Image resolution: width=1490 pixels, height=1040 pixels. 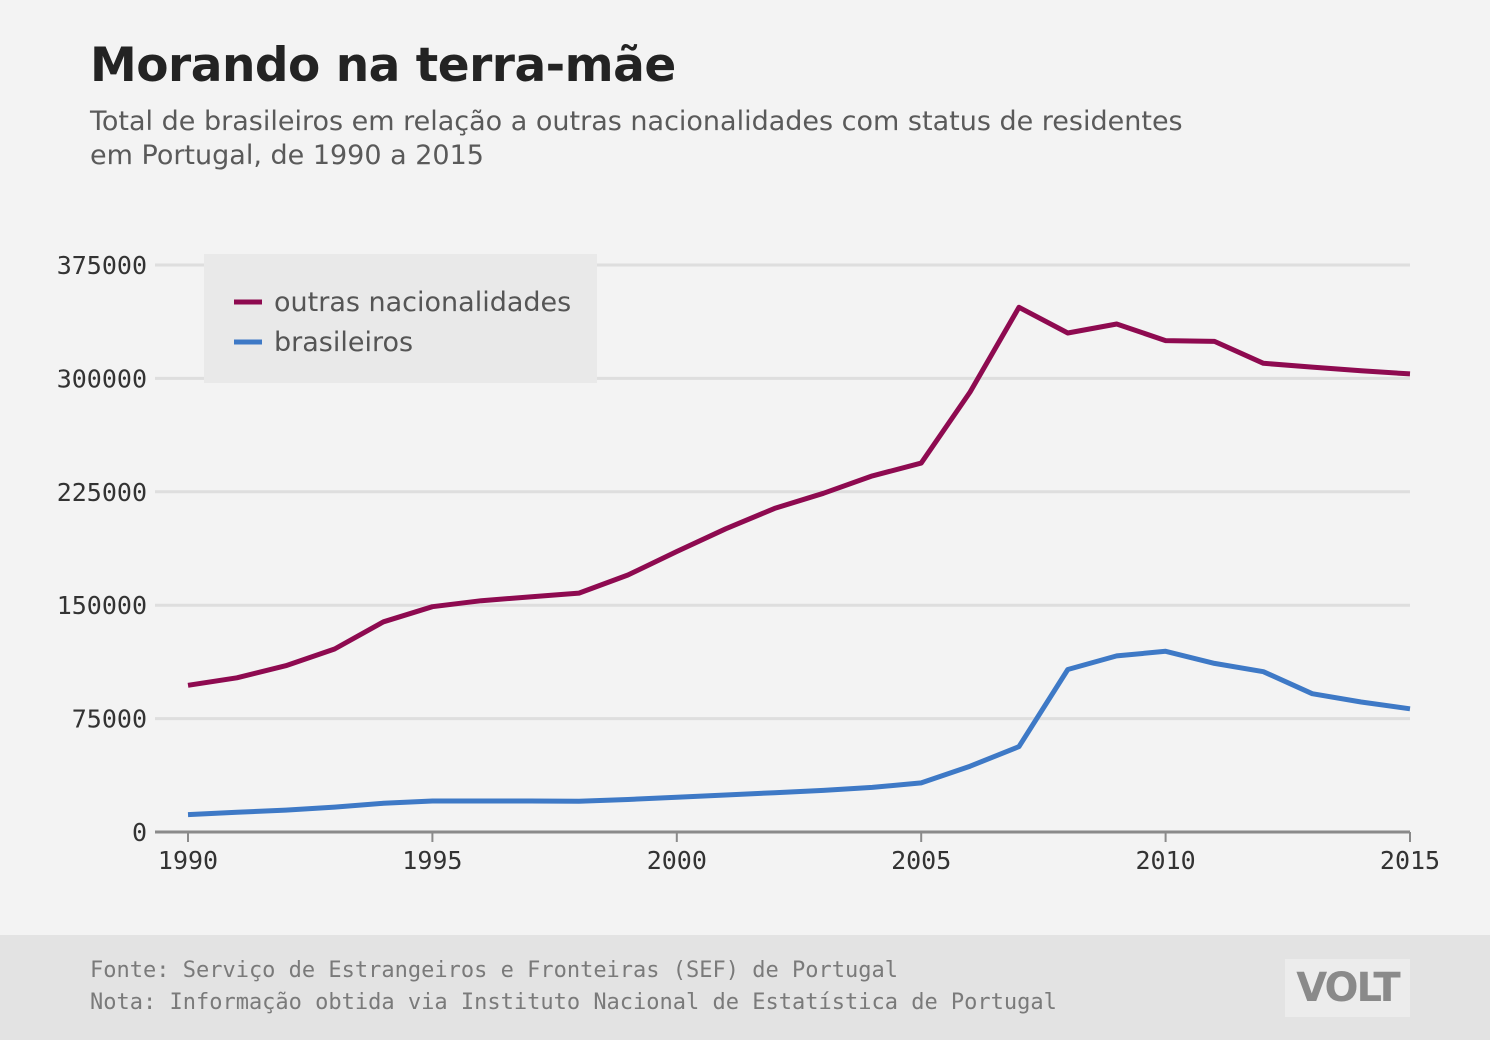 What do you see at coordinates (1347, 988) in the screenshot?
I see `volt-logo: VOLT` at bounding box center [1347, 988].